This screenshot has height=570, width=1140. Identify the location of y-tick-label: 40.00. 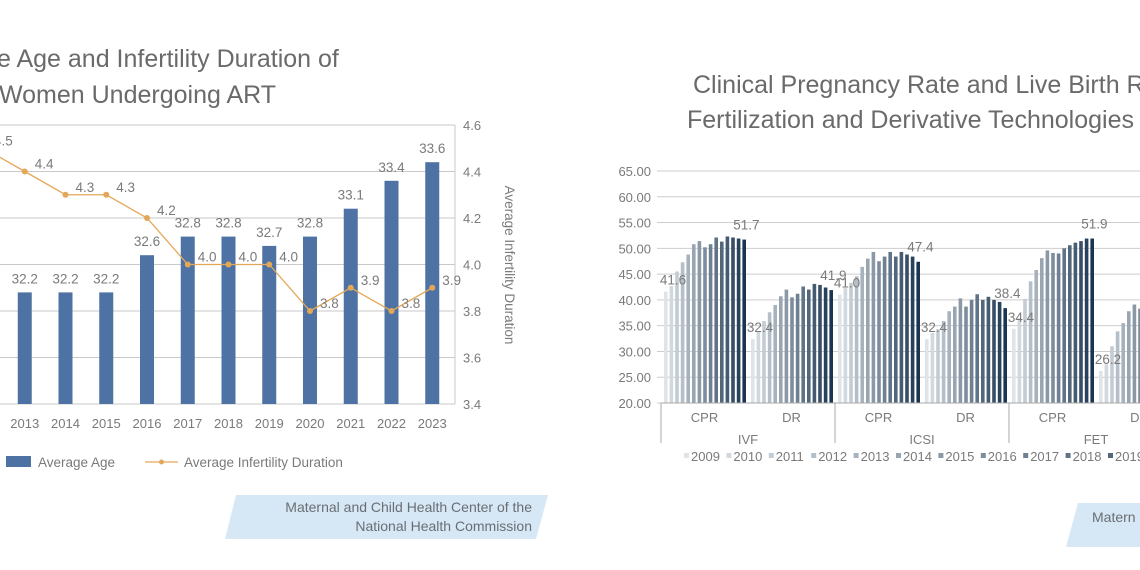
(634, 300).